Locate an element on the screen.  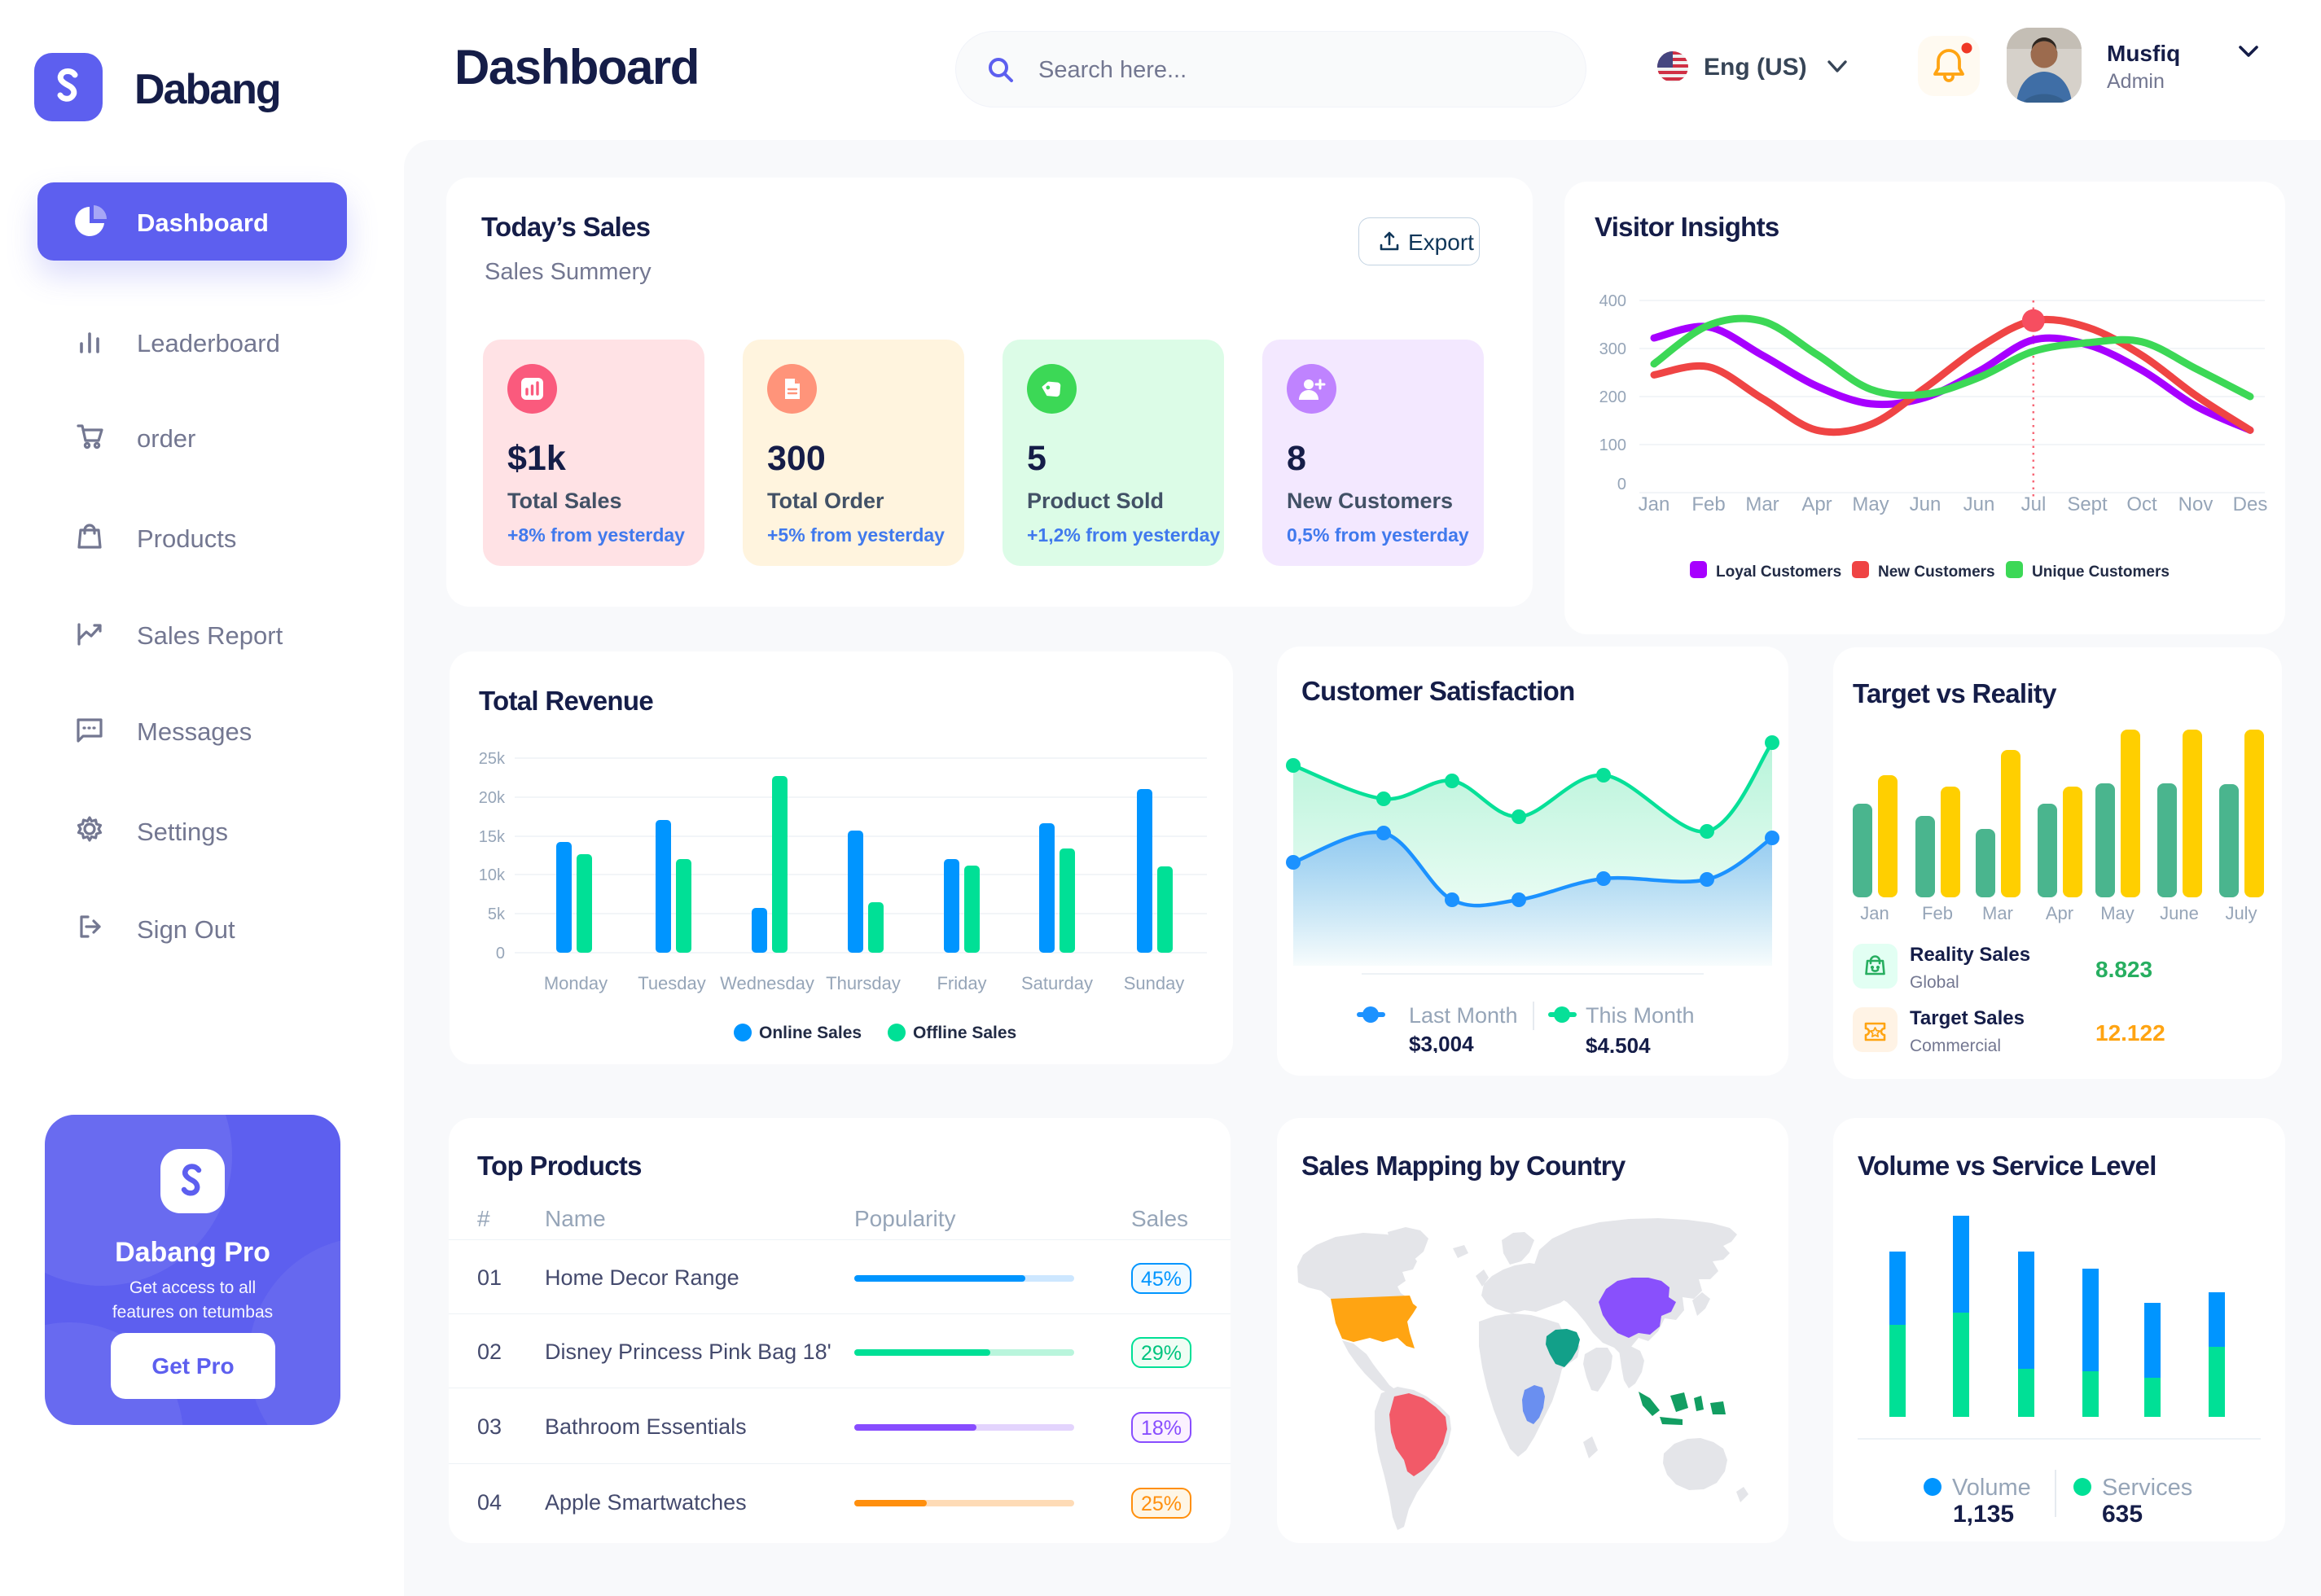
svg-text: Wednesday is located at coordinates (767, 983).